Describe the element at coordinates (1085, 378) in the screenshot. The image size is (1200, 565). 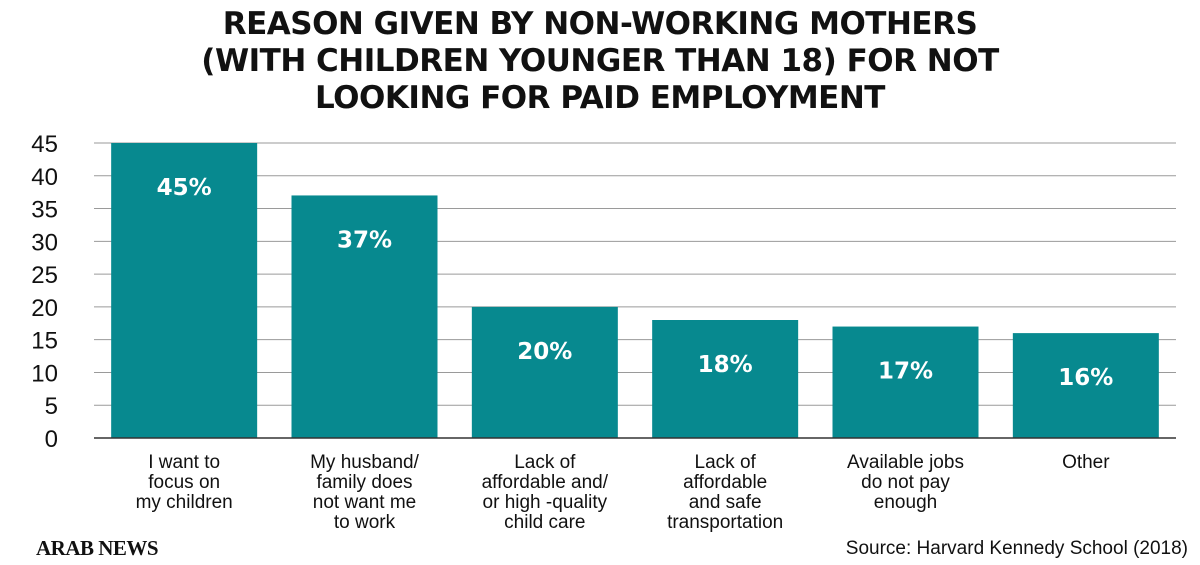
I see `data-label: 16%` at that location.